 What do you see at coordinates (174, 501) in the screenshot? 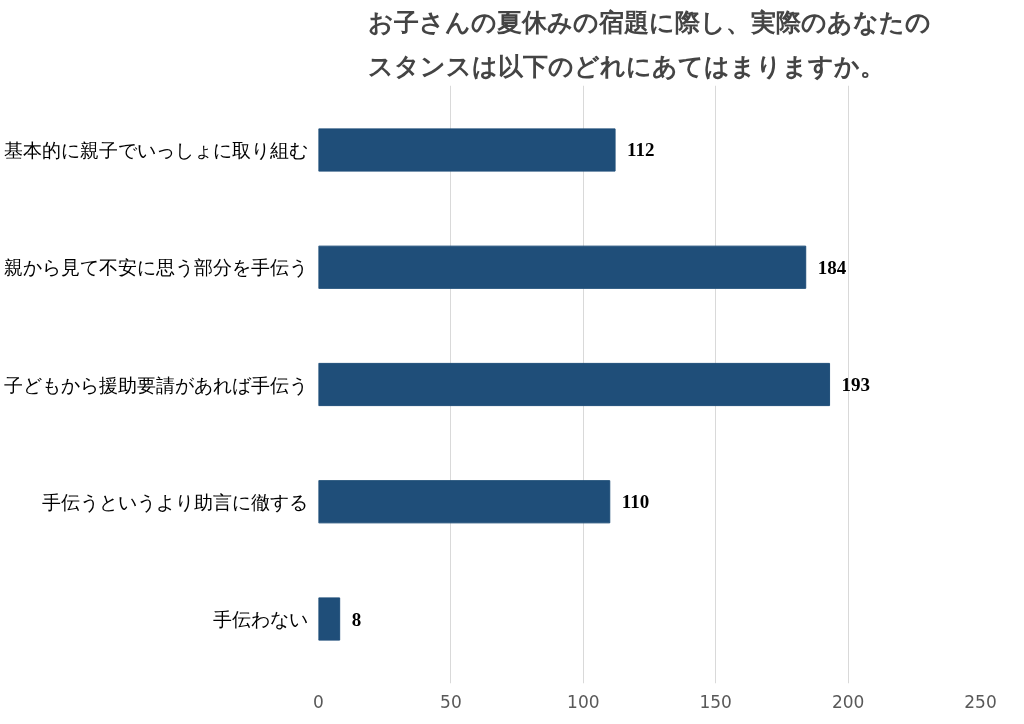
I see `y-tick-label: 手伝うというより助言に徹する` at bounding box center [174, 501].